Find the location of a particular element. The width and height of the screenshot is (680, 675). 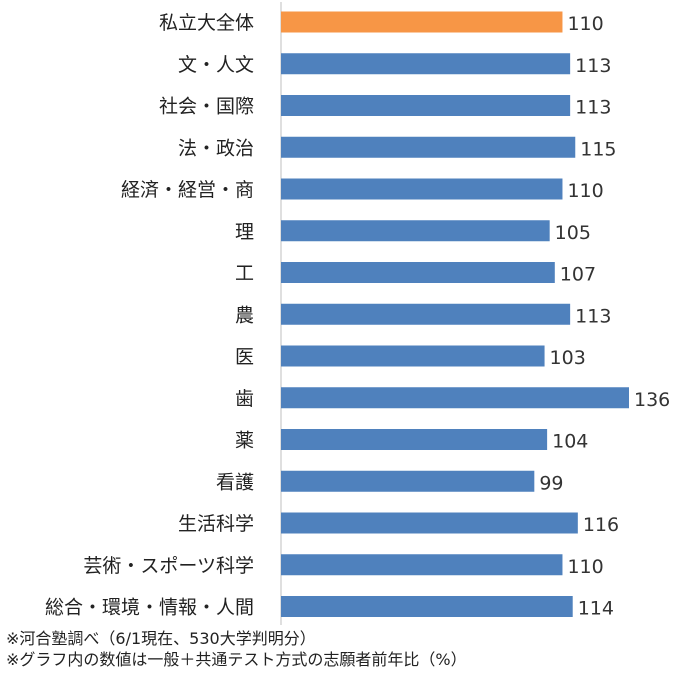

value-label: 115 is located at coordinates (598, 149).